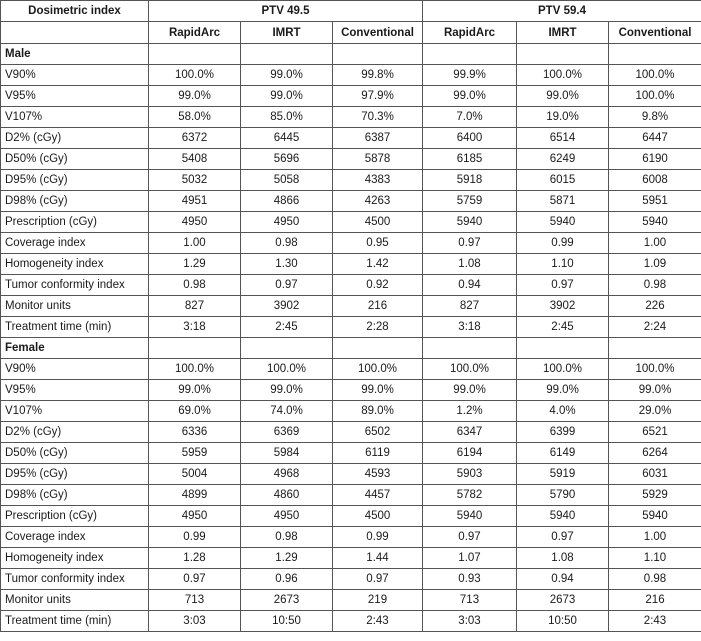  I want to click on value-cell: 74.0%, so click(286, 411).